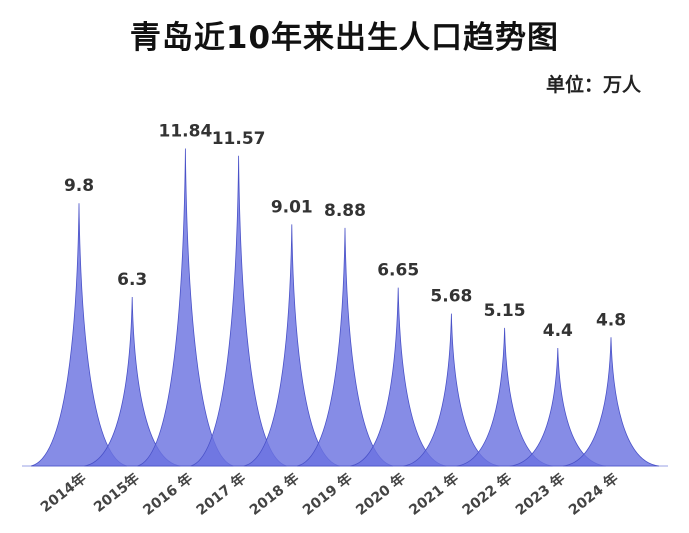  Describe the element at coordinates (168, 494) in the screenshot. I see `category-label-2: 2016 年` at that location.